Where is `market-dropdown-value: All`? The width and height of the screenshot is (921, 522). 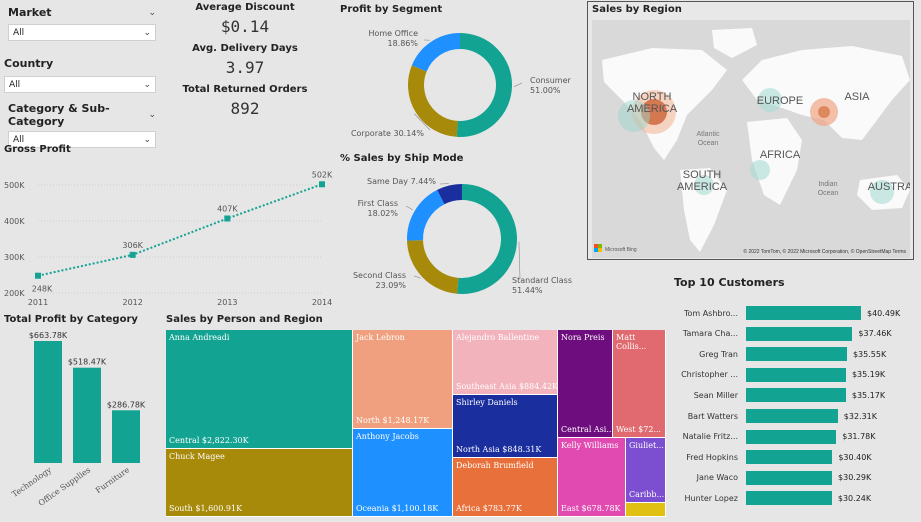
market-dropdown-value: All is located at coordinates (19, 32).